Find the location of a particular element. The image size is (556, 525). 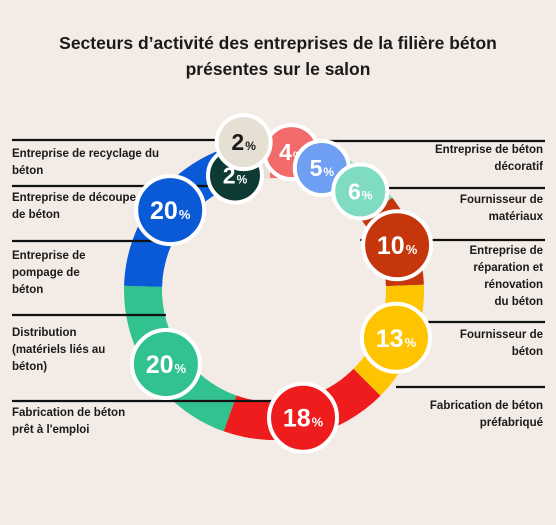

value-number: 10 is located at coordinates (391, 246).